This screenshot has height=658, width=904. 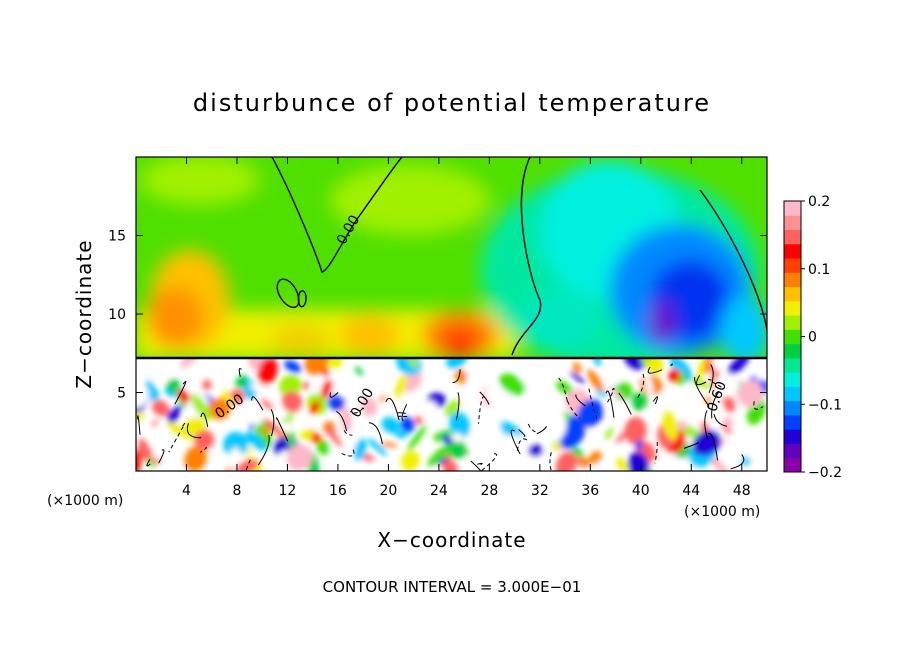 I want to click on field-speck, so click(x=653, y=466).